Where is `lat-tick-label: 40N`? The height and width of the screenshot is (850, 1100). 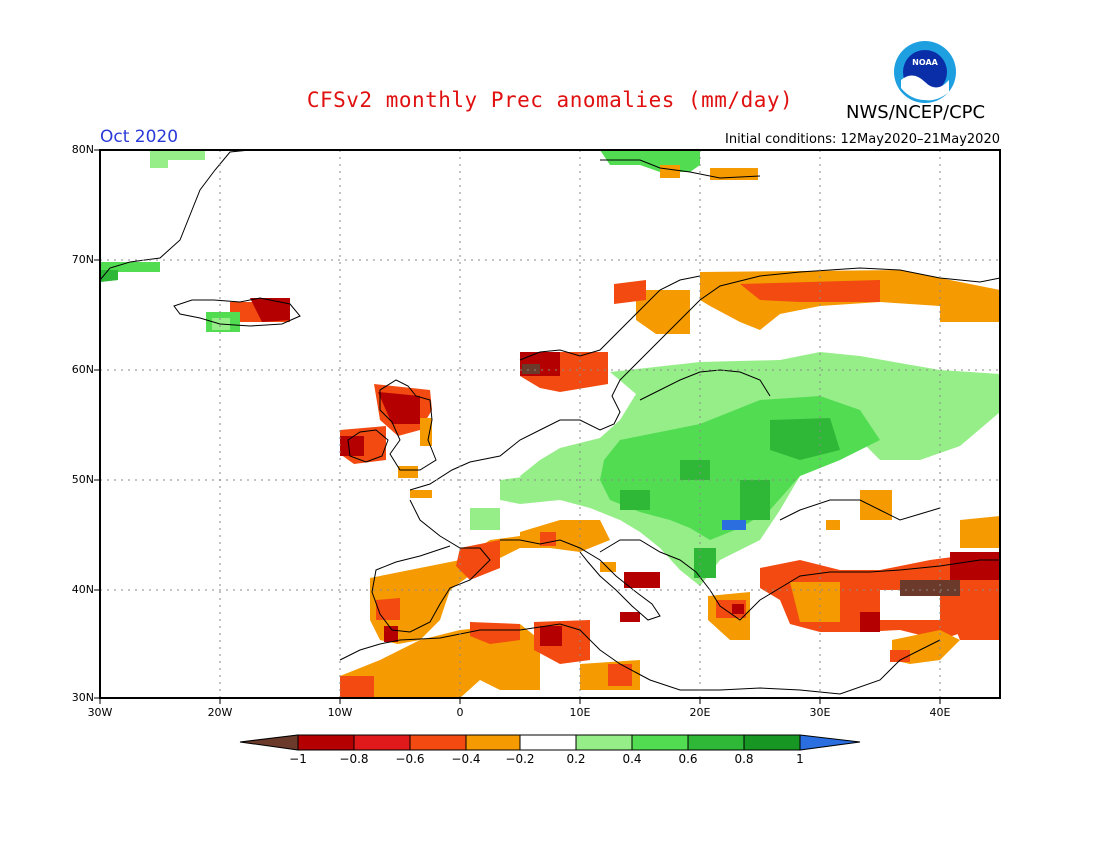 lat-tick-label: 40N is located at coordinates (82, 589).